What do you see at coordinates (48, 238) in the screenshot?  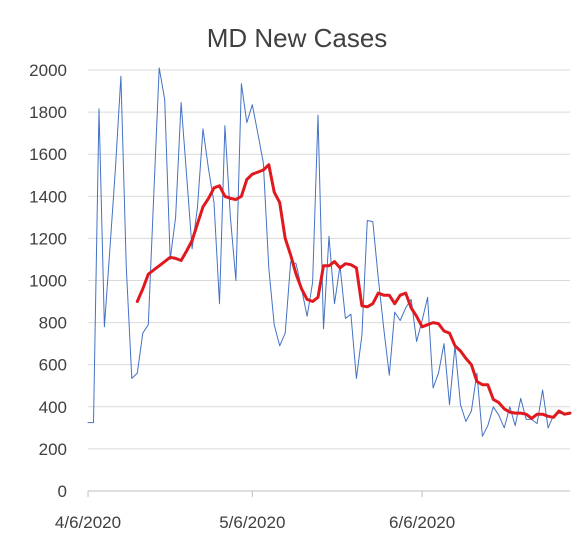 I see `y-tick-label: 1200` at bounding box center [48, 238].